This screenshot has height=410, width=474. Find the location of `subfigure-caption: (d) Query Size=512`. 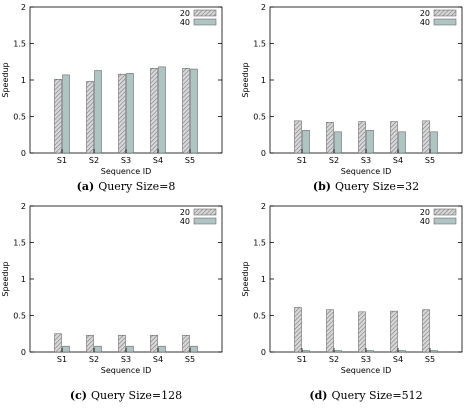

subfigure-caption: (d) Query Size=512 is located at coordinates (365, 395).